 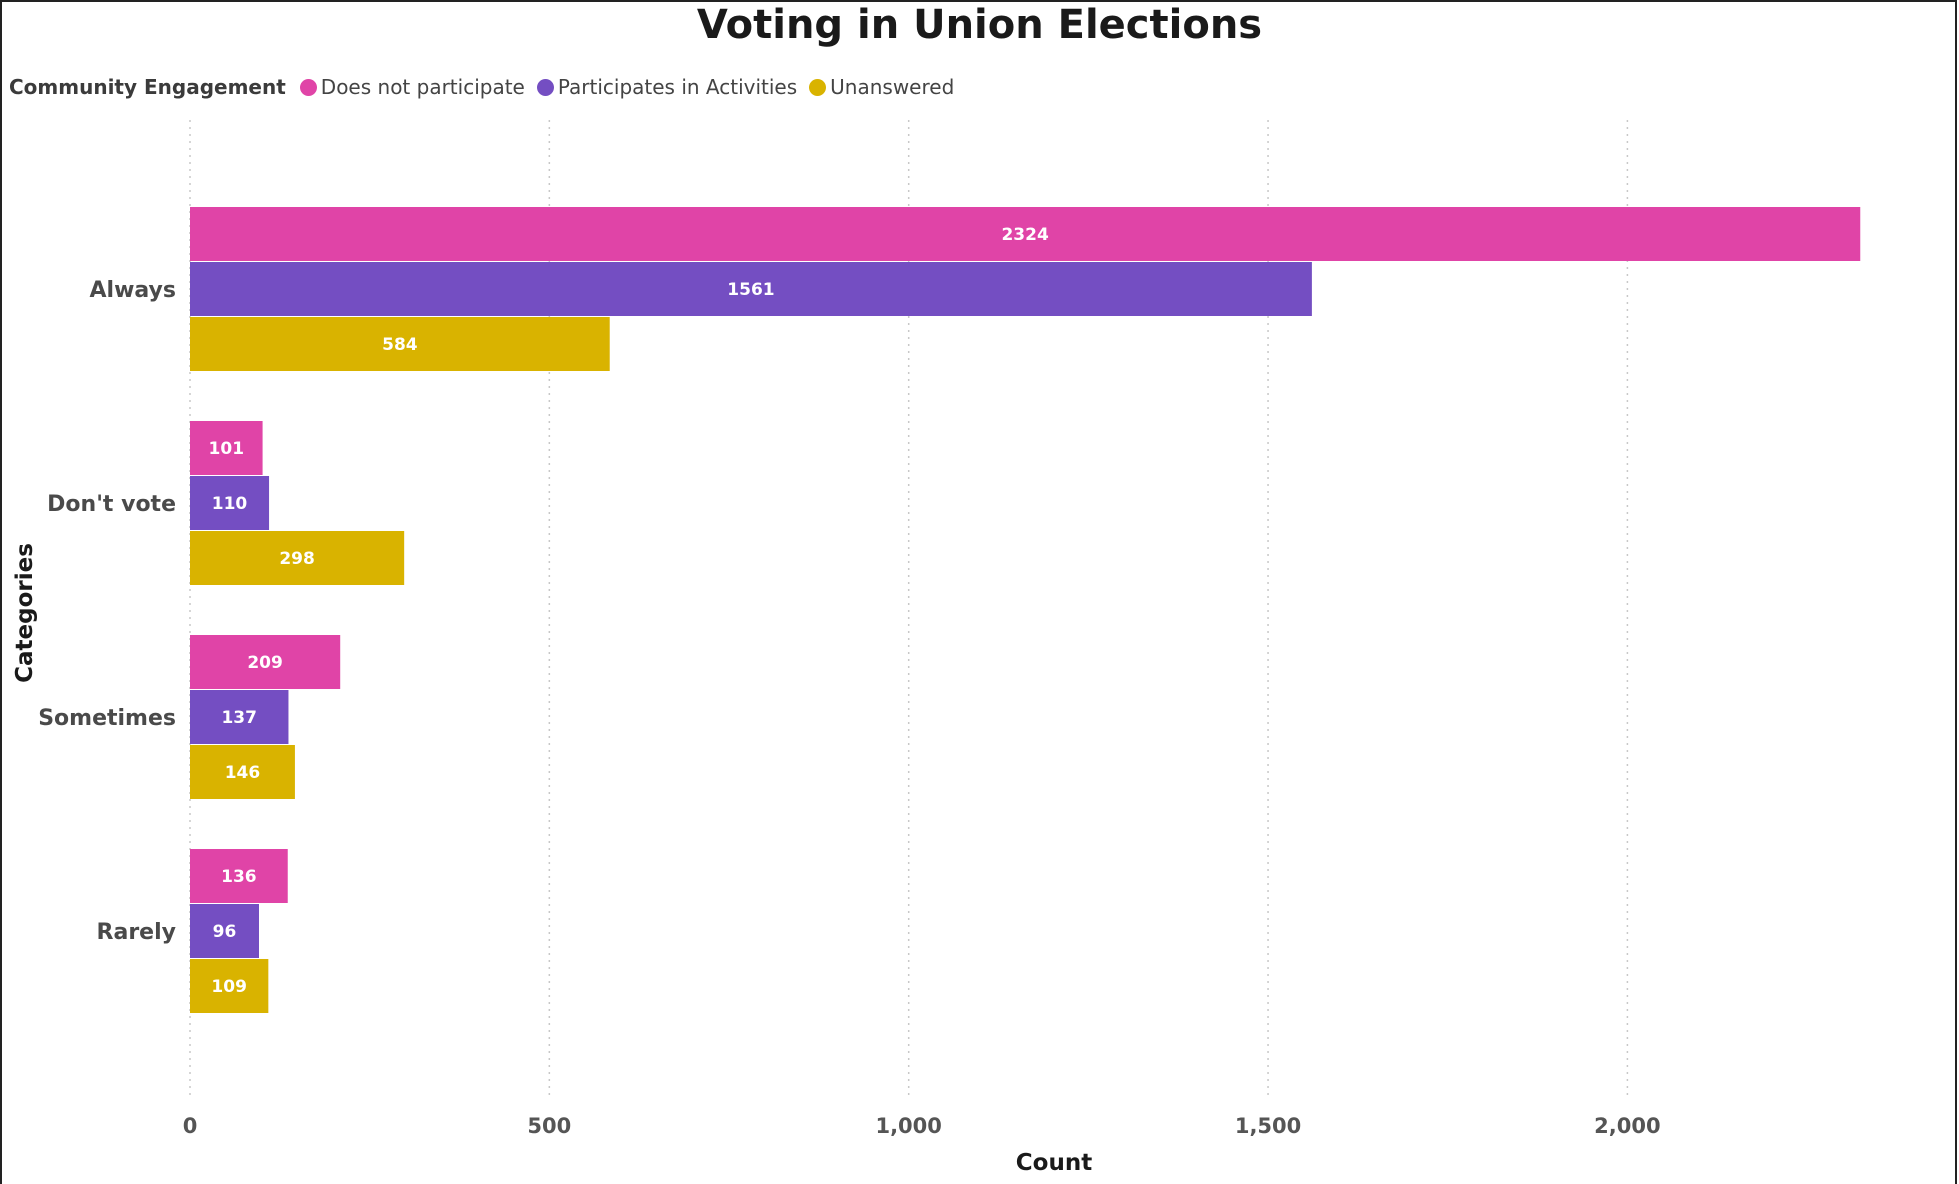 I want to click on bar-label-sometimes-participates-in-activities: 137, so click(x=239, y=718).